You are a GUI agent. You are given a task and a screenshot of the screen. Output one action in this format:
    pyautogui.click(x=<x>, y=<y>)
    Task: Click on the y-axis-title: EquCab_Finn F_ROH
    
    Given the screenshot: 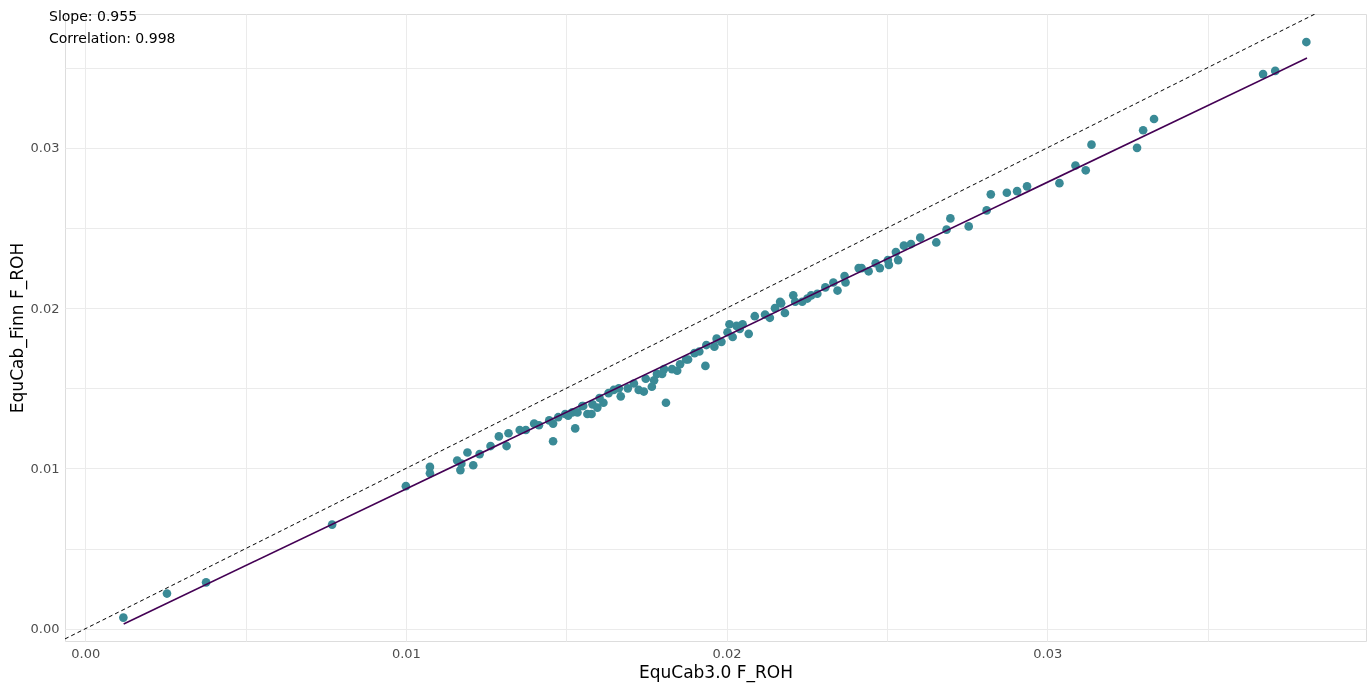 What is the action you would take?
    pyautogui.click(x=17, y=328)
    